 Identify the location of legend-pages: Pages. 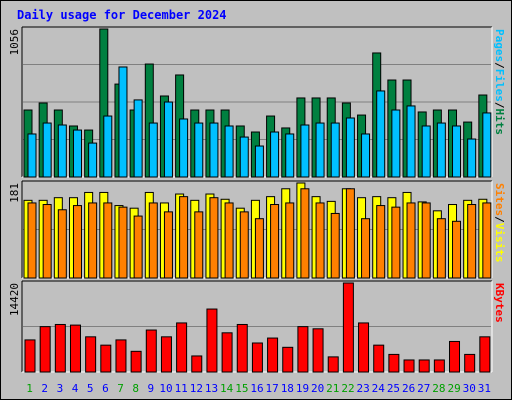
(499, 45).